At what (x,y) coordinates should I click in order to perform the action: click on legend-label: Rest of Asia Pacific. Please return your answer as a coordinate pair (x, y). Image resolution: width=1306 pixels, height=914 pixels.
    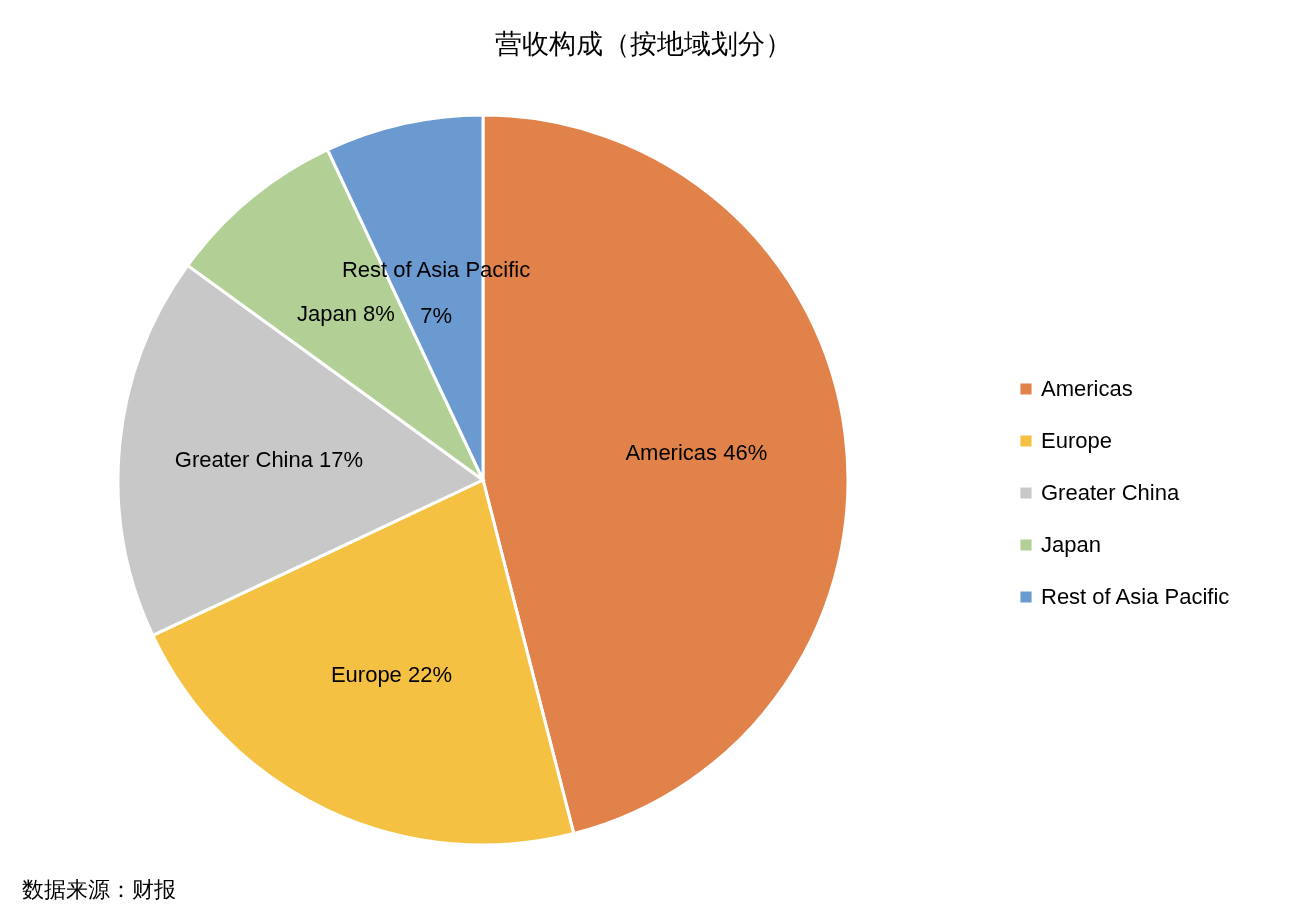
    Looking at the image, I should click on (1135, 596).